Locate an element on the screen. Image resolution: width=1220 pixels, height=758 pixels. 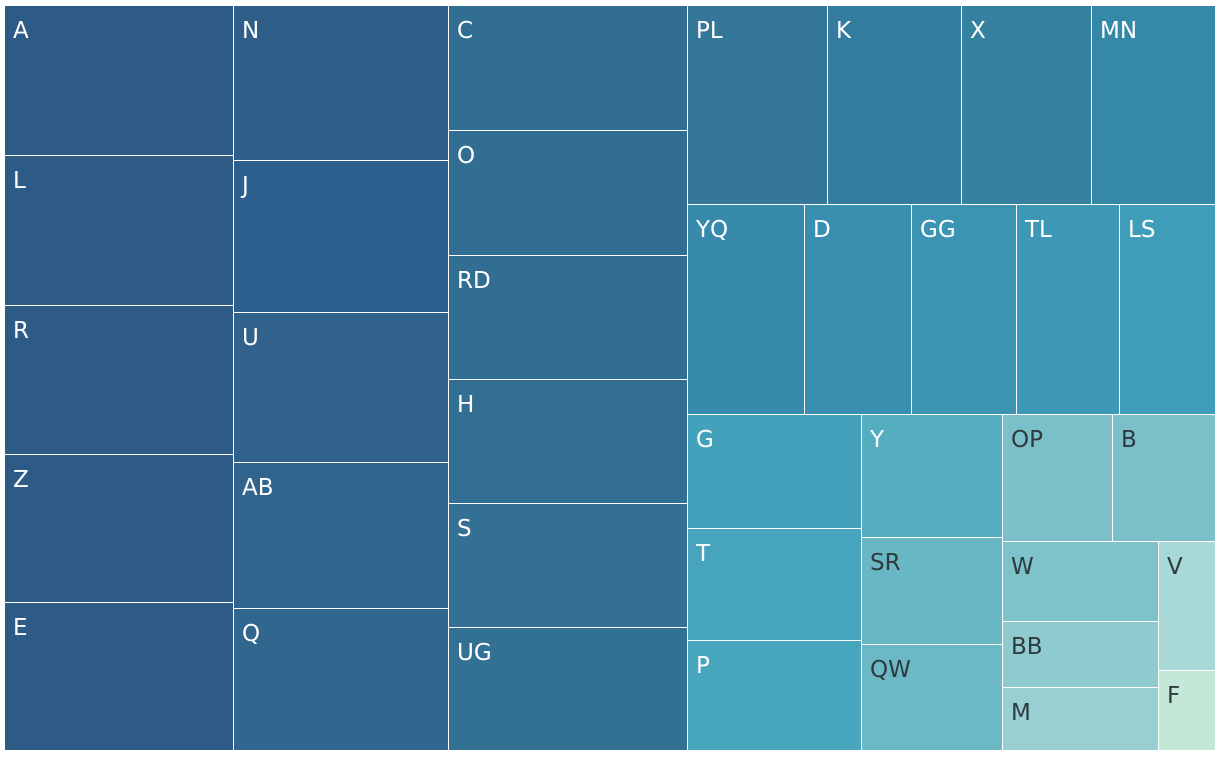
treemap-tile-mn: MN is located at coordinates (1154, 105).